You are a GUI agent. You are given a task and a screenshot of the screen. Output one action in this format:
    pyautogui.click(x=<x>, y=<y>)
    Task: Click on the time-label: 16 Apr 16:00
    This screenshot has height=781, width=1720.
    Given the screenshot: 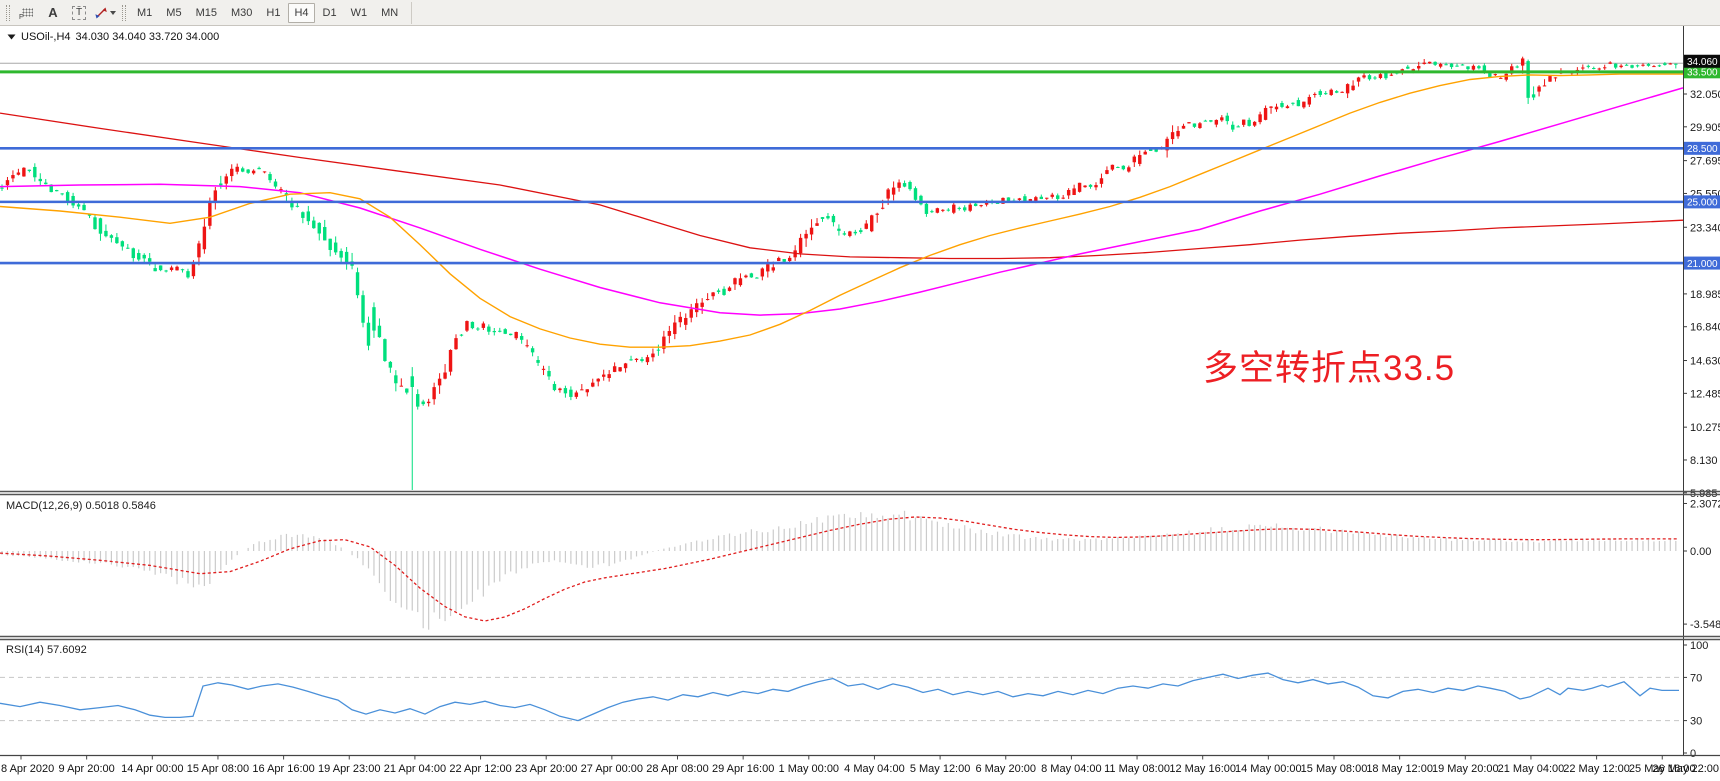 What is the action you would take?
    pyautogui.click(x=283, y=769)
    